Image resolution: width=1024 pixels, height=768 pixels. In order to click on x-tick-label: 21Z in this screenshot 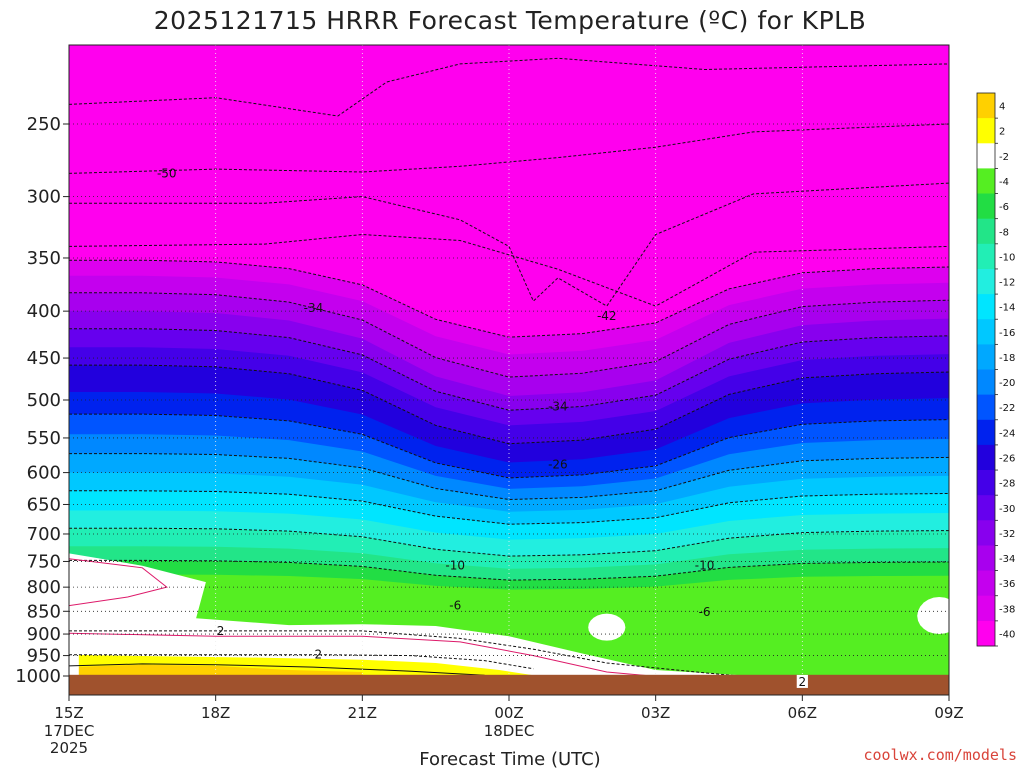, I will do `click(362, 713)`.